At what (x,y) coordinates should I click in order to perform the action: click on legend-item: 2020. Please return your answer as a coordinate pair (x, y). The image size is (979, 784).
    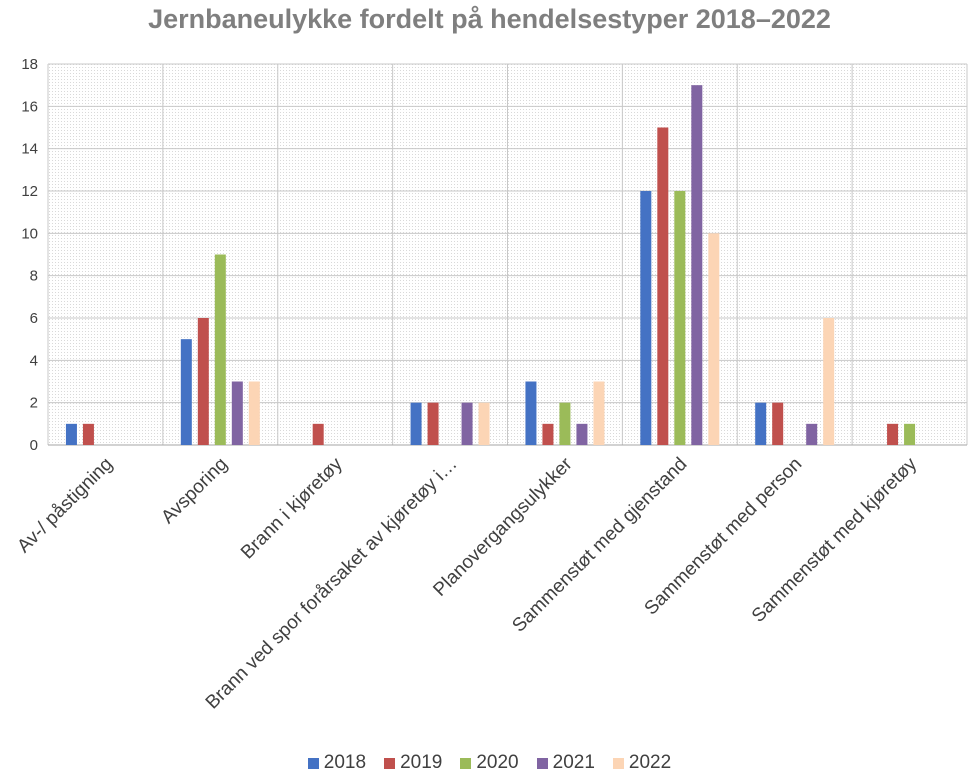
    Looking at the image, I should click on (489, 763).